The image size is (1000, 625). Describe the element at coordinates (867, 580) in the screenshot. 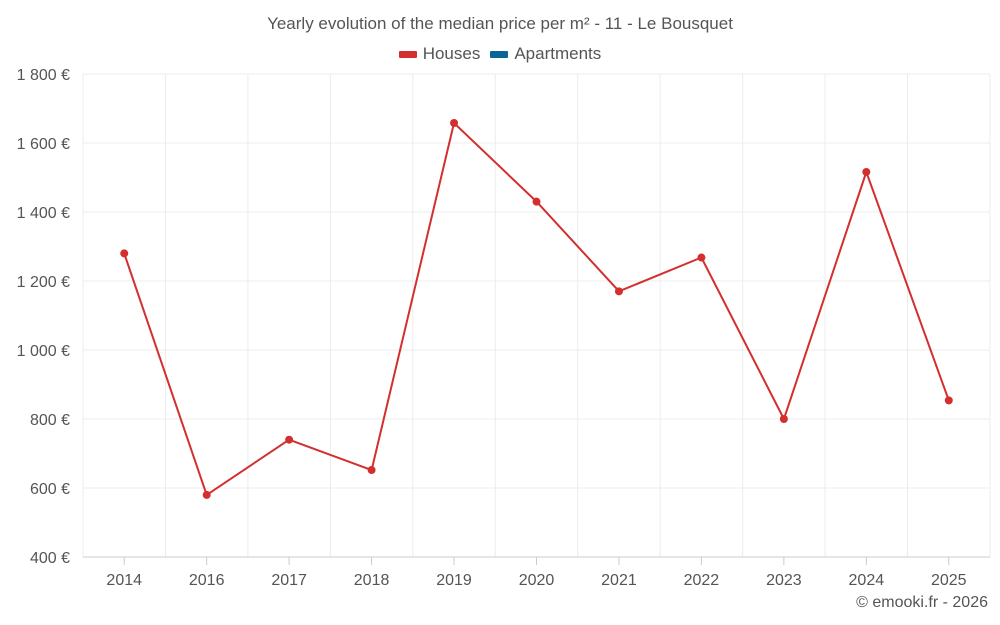

I see `x-tick-label: 2024` at that location.